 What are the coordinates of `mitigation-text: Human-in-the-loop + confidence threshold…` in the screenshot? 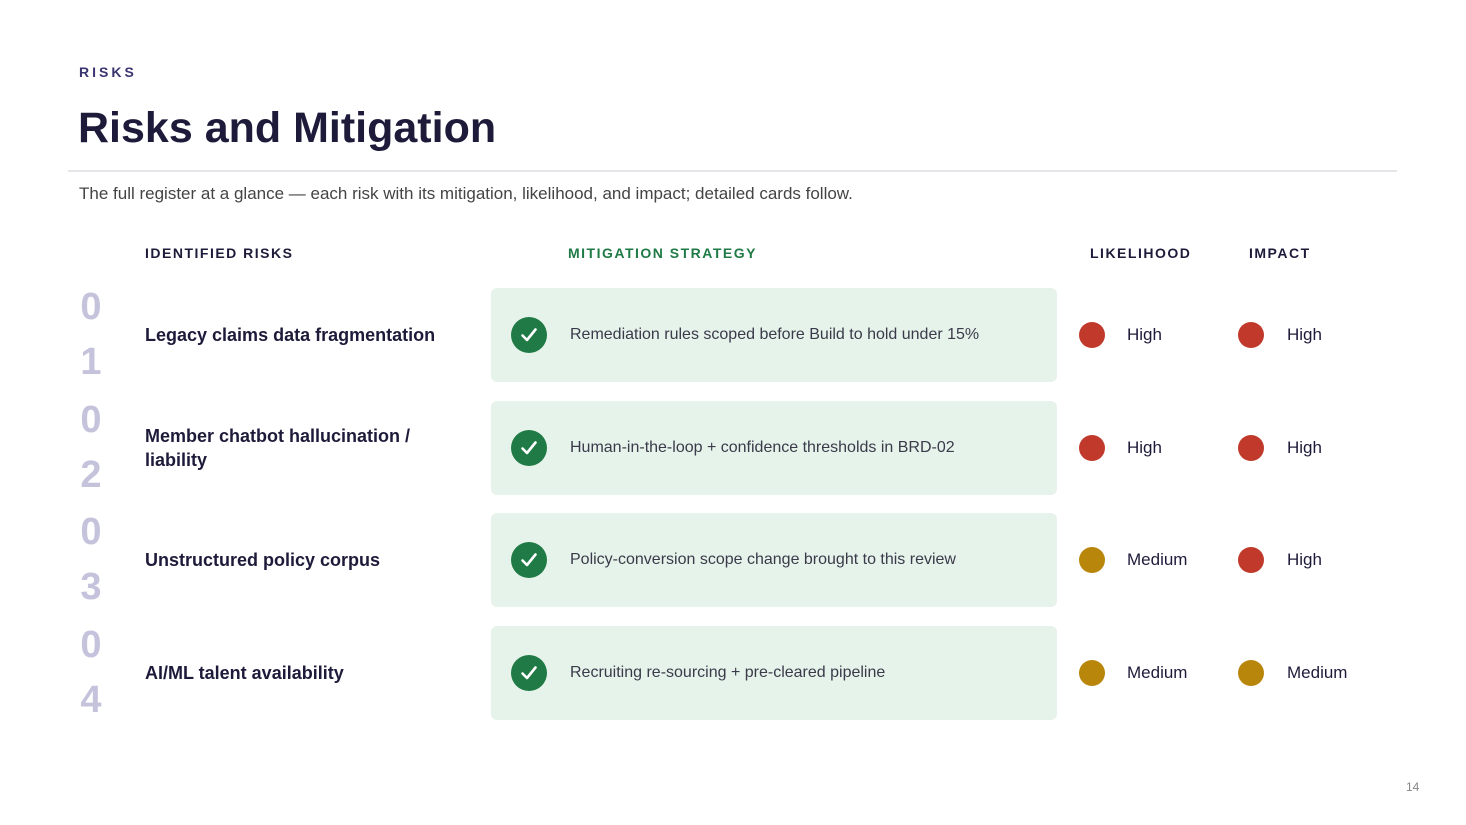 It's located at (762, 447).